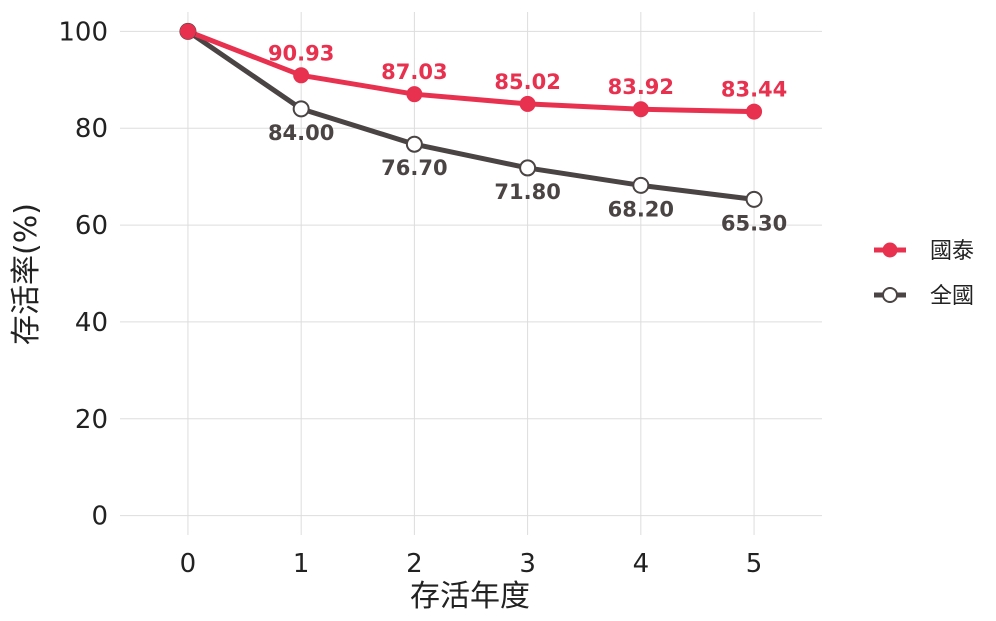 The image size is (996, 621). Describe the element at coordinates (754, 564) in the screenshot. I see `x-tick-label: 5` at that location.